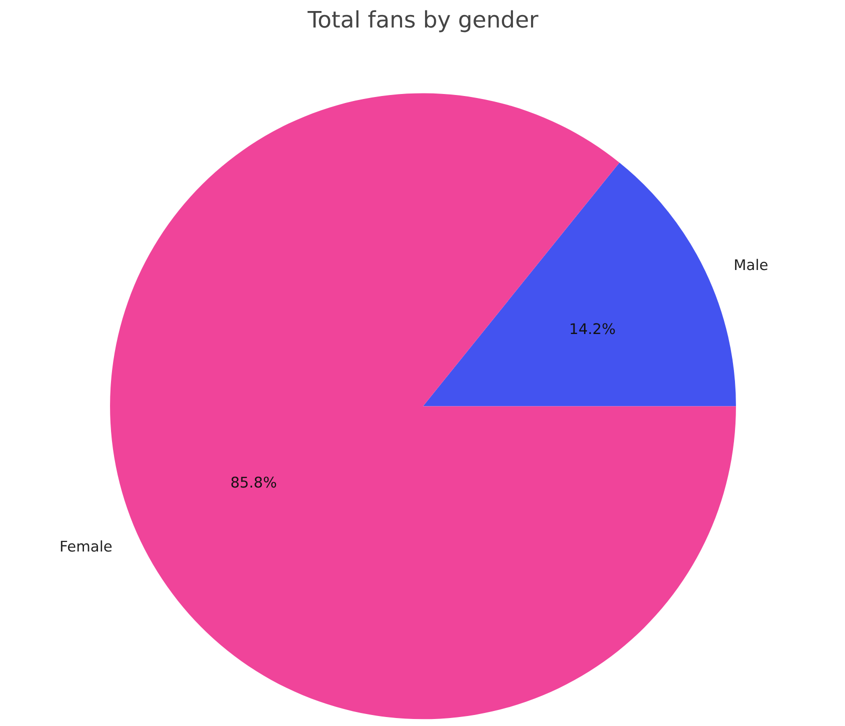  Describe the element at coordinates (85, 547) in the screenshot. I see `slice-label: Female` at that location.